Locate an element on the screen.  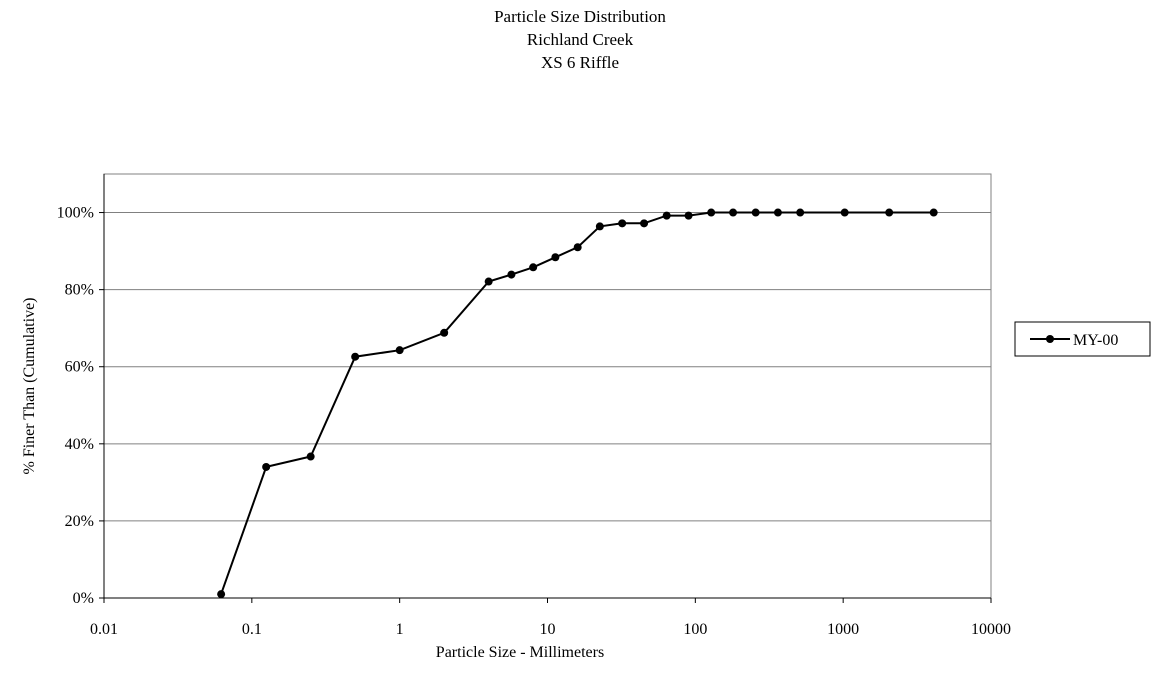
y-tick-label: 40% is located at coordinates (79, 444).